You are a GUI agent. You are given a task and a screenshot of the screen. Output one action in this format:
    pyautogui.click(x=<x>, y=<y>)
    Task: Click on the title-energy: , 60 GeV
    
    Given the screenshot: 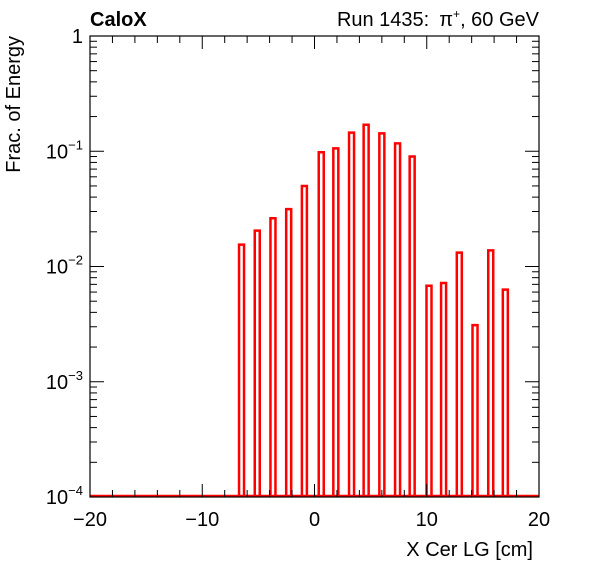 What is the action you would take?
    pyautogui.click(x=500, y=20)
    